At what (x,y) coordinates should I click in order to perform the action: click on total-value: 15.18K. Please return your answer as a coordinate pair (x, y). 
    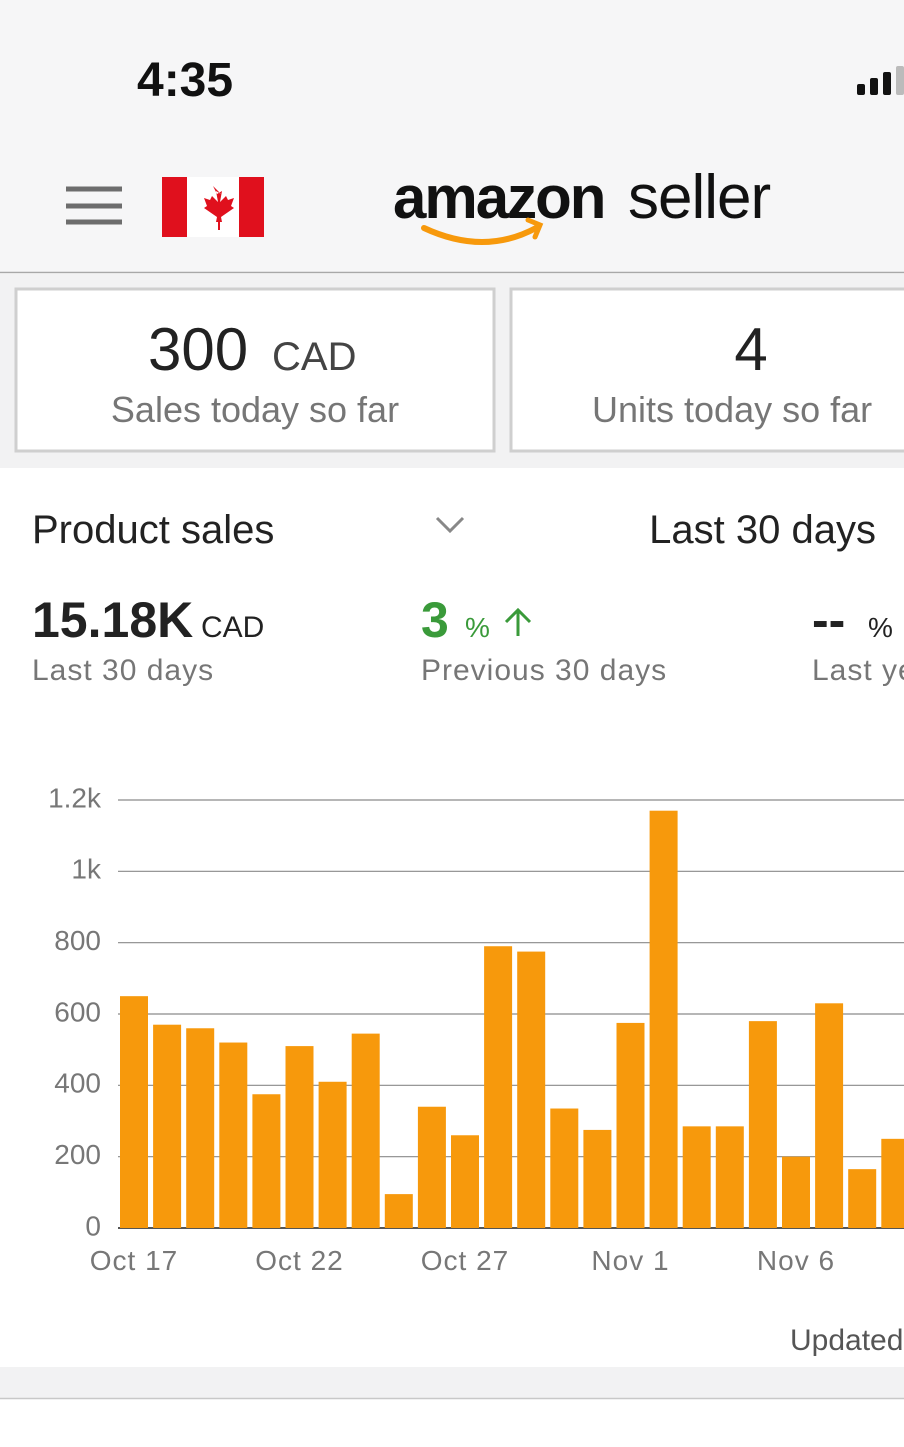
    Looking at the image, I should click on (112, 620).